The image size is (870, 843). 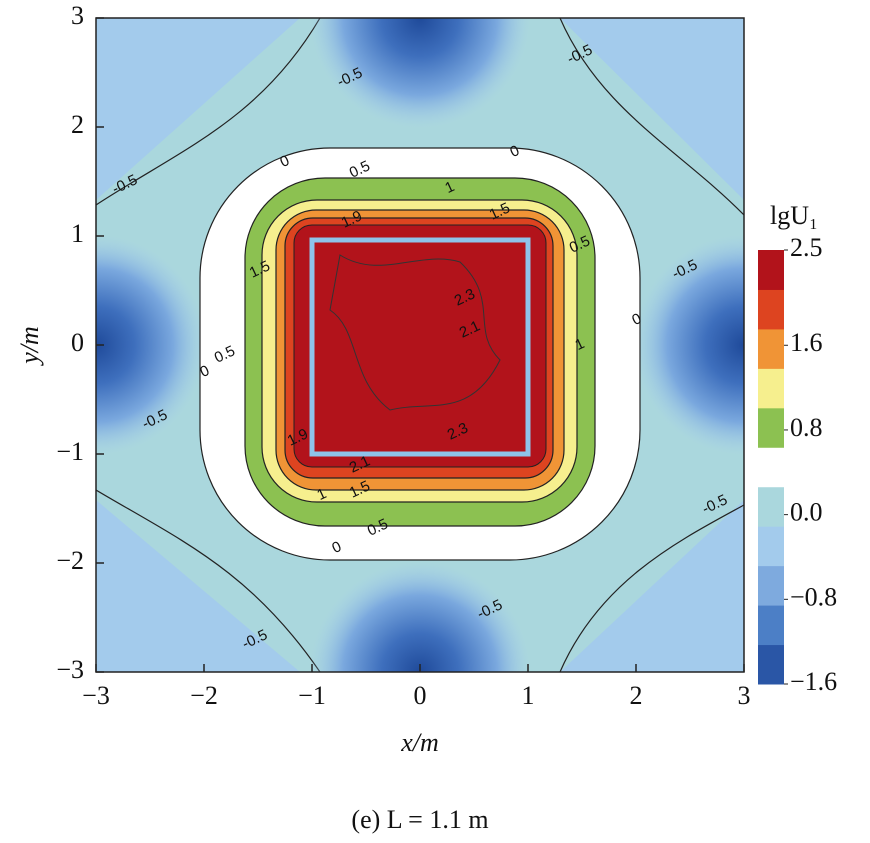 I want to click on x-axis-label: x/m, so click(x=419, y=742).